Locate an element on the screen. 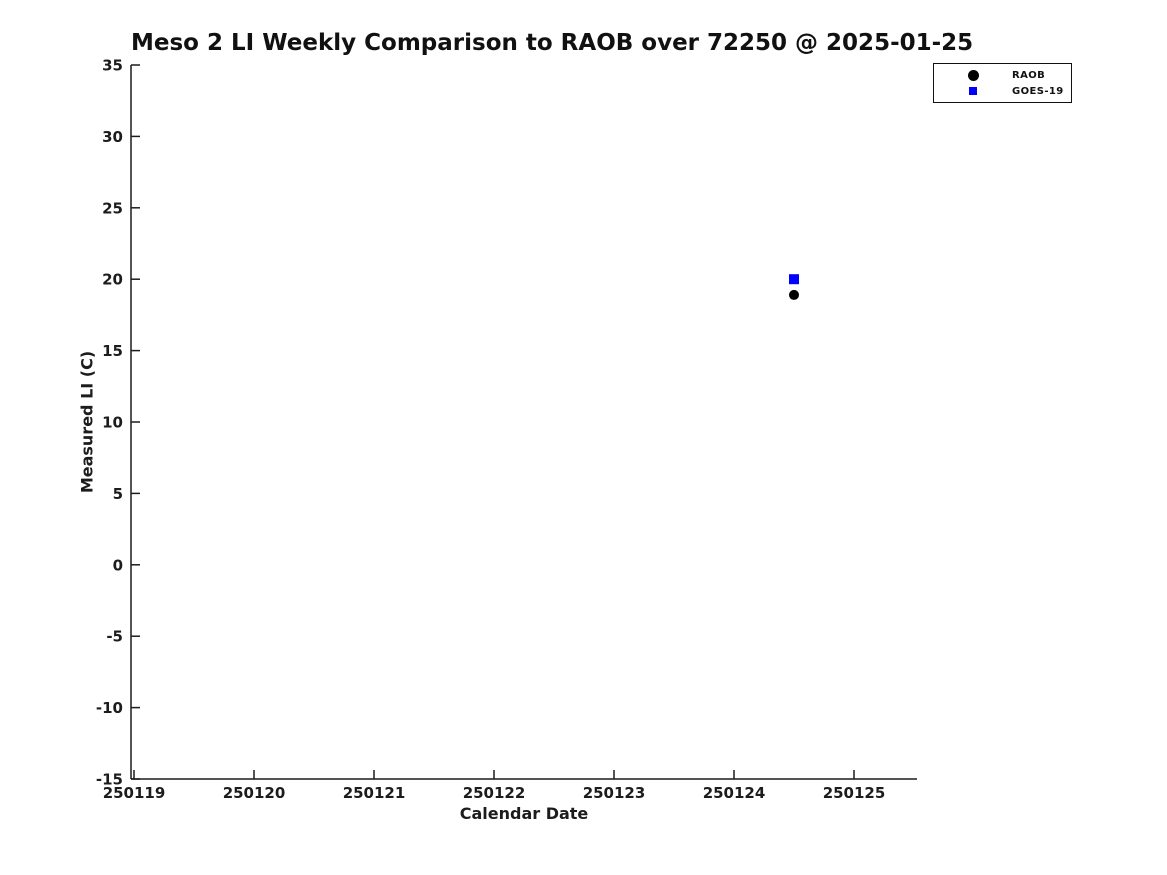 The height and width of the screenshot is (875, 1167). data-point-raob is located at coordinates (794, 294).